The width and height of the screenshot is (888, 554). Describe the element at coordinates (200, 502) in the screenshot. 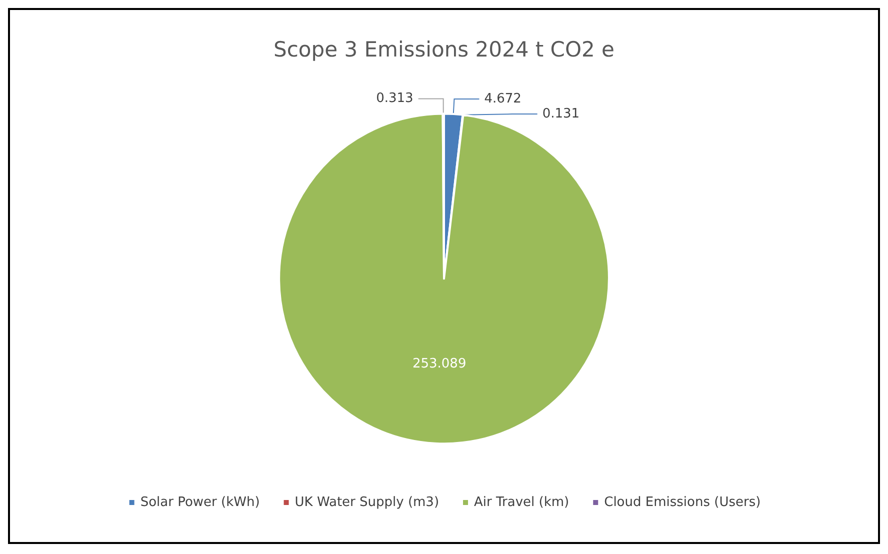

I see `legend-label: Solar Power (kWh)` at that location.